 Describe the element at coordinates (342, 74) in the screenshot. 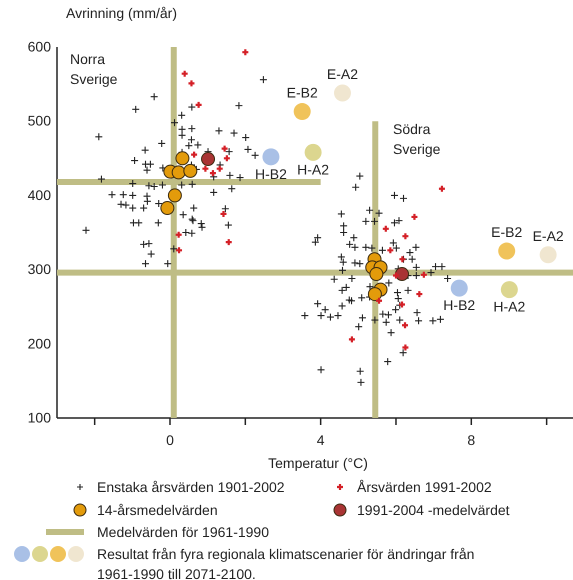

I see `series-label: E-A2` at that location.